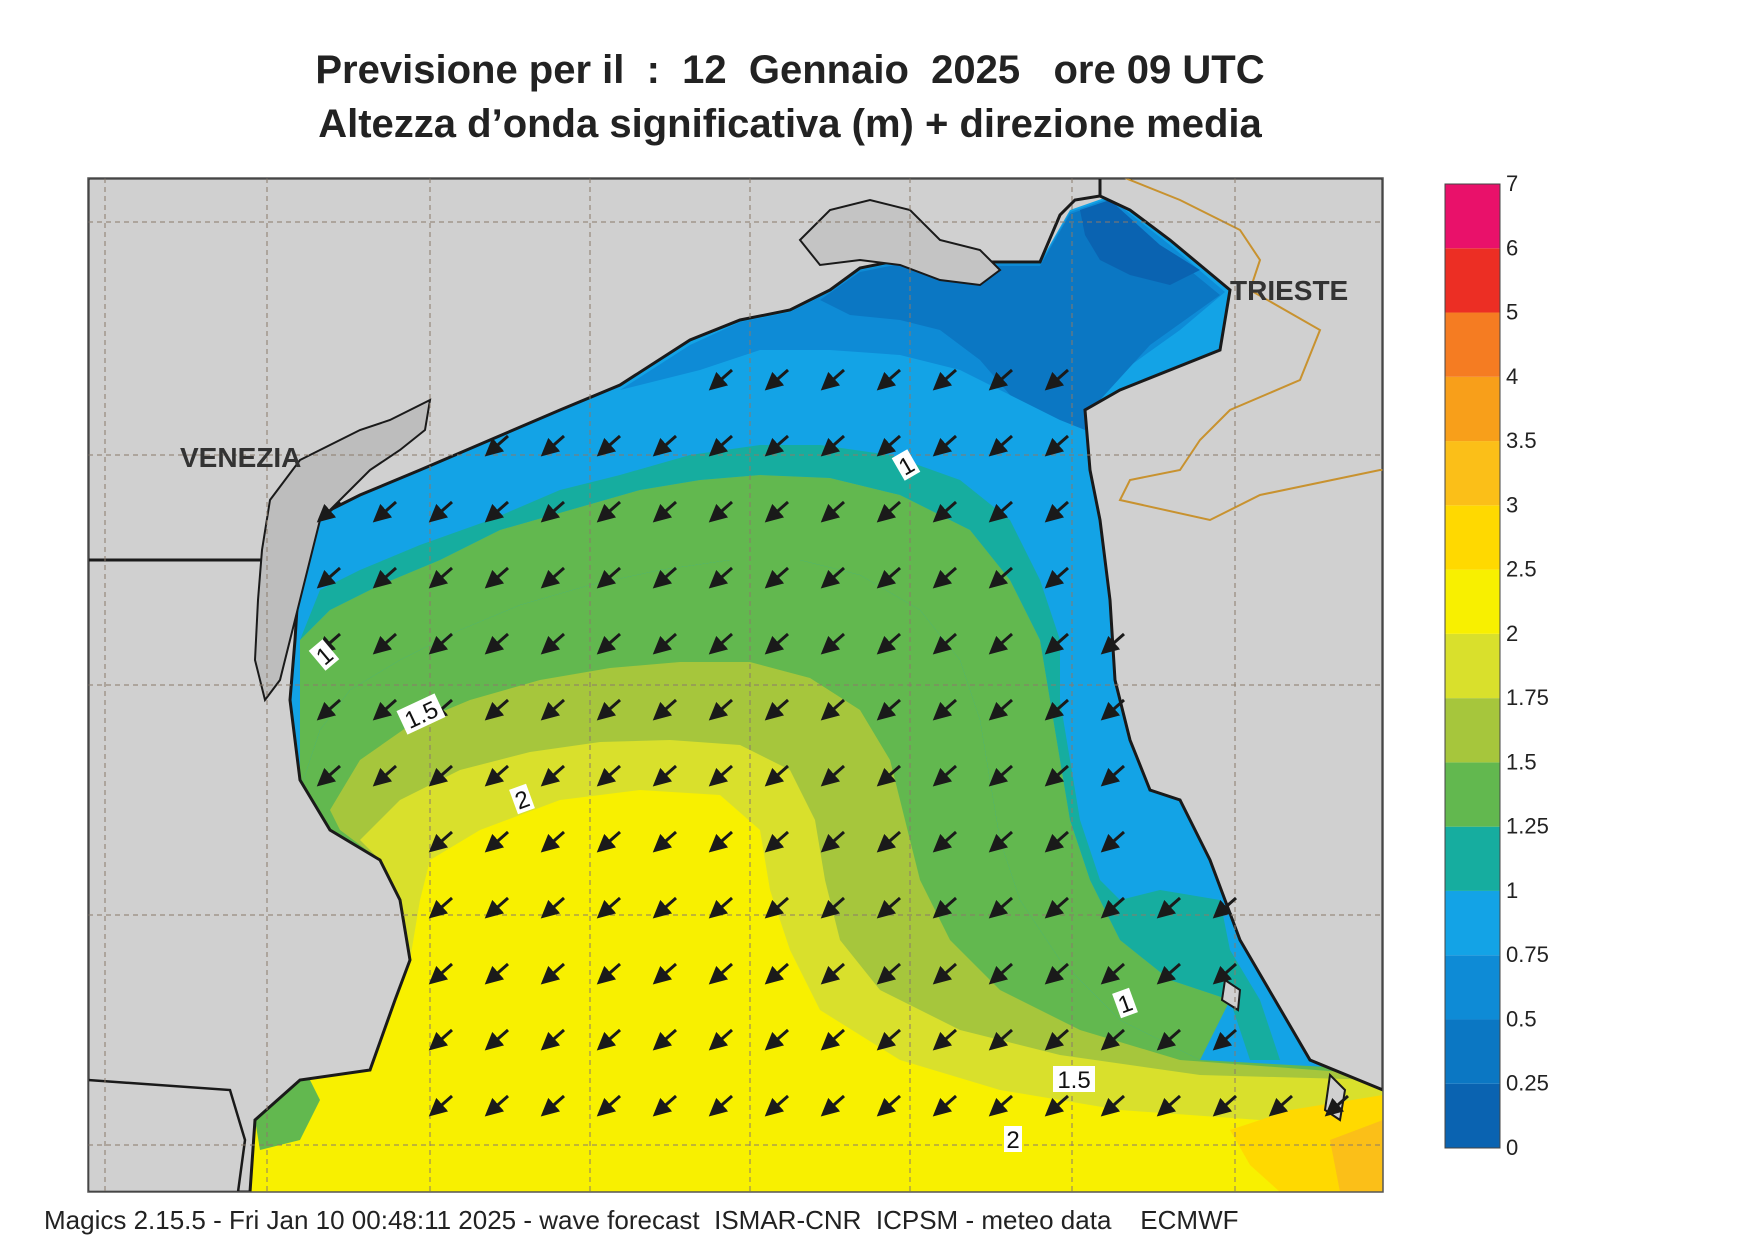 Image resolution: width=1755 pixels, height=1242 pixels. What do you see at coordinates (1512, 1147) in the screenshot?
I see `legend-label: 0` at bounding box center [1512, 1147].